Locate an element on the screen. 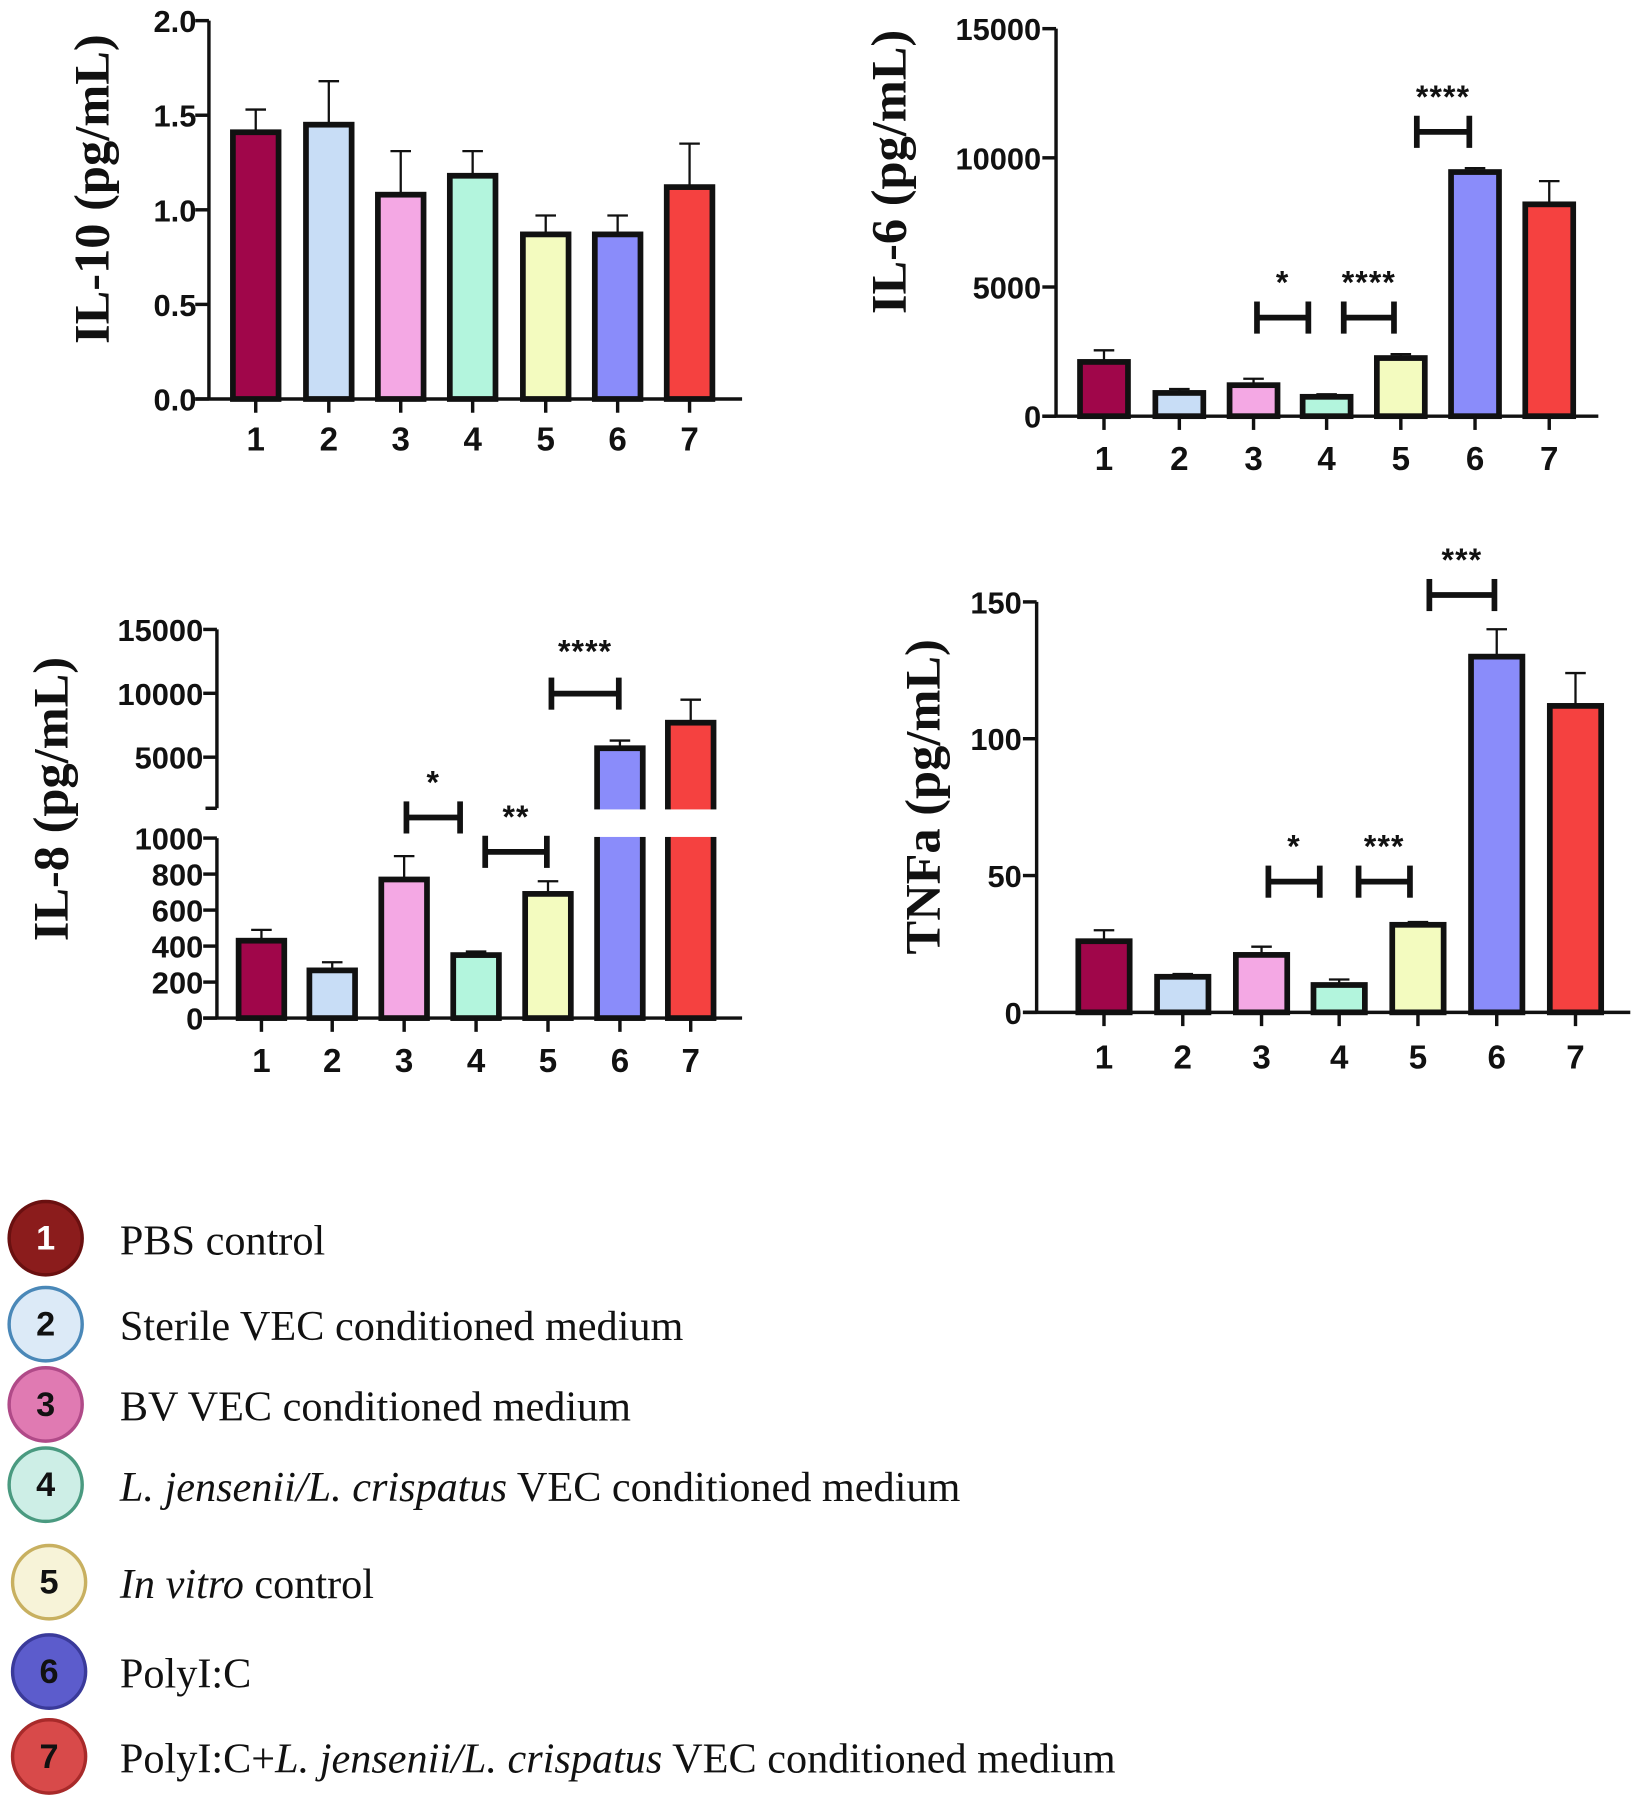  significance-bracket: **** is located at coordinates (585, 672).